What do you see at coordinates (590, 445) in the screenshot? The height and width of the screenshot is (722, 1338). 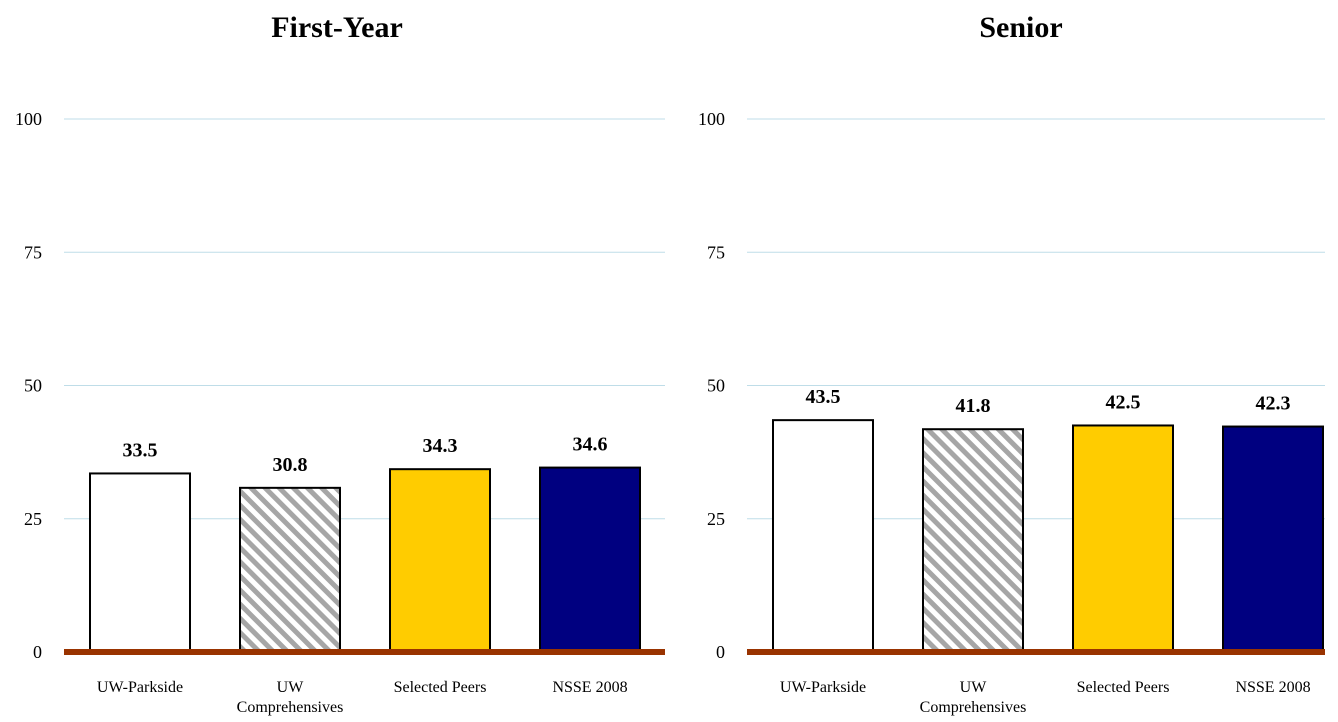 I see `bar-value-label: 34.6` at bounding box center [590, 445].